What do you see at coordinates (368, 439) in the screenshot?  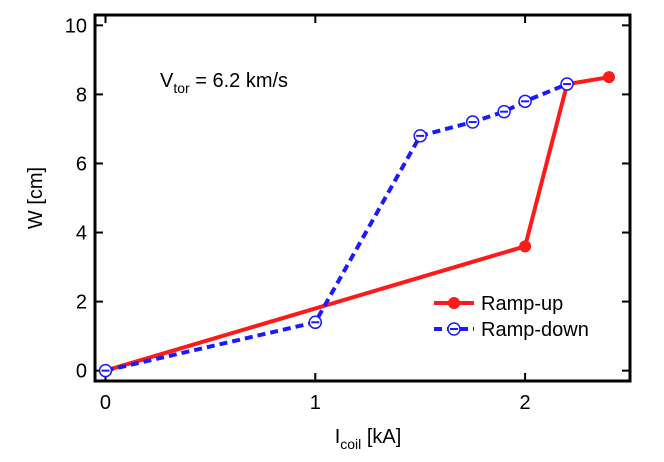 I see `x-axis-label: Icoil [kA]` at bounding box center [368, 439].